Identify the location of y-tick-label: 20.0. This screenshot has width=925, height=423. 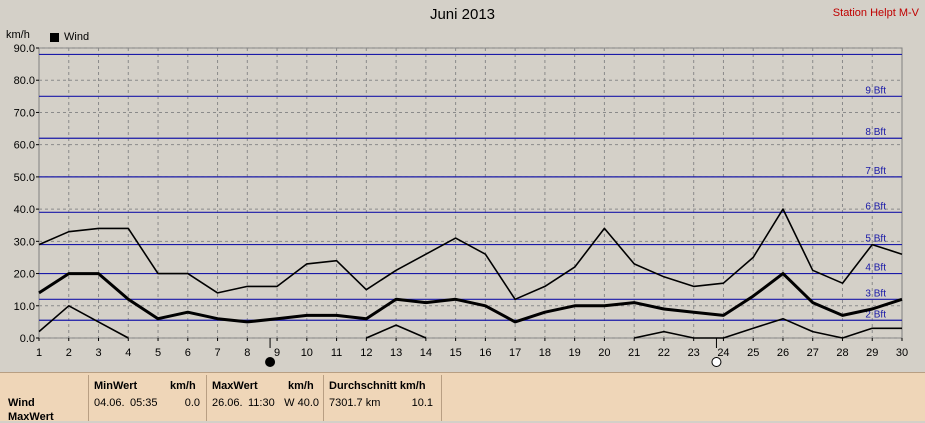
(24, 275).